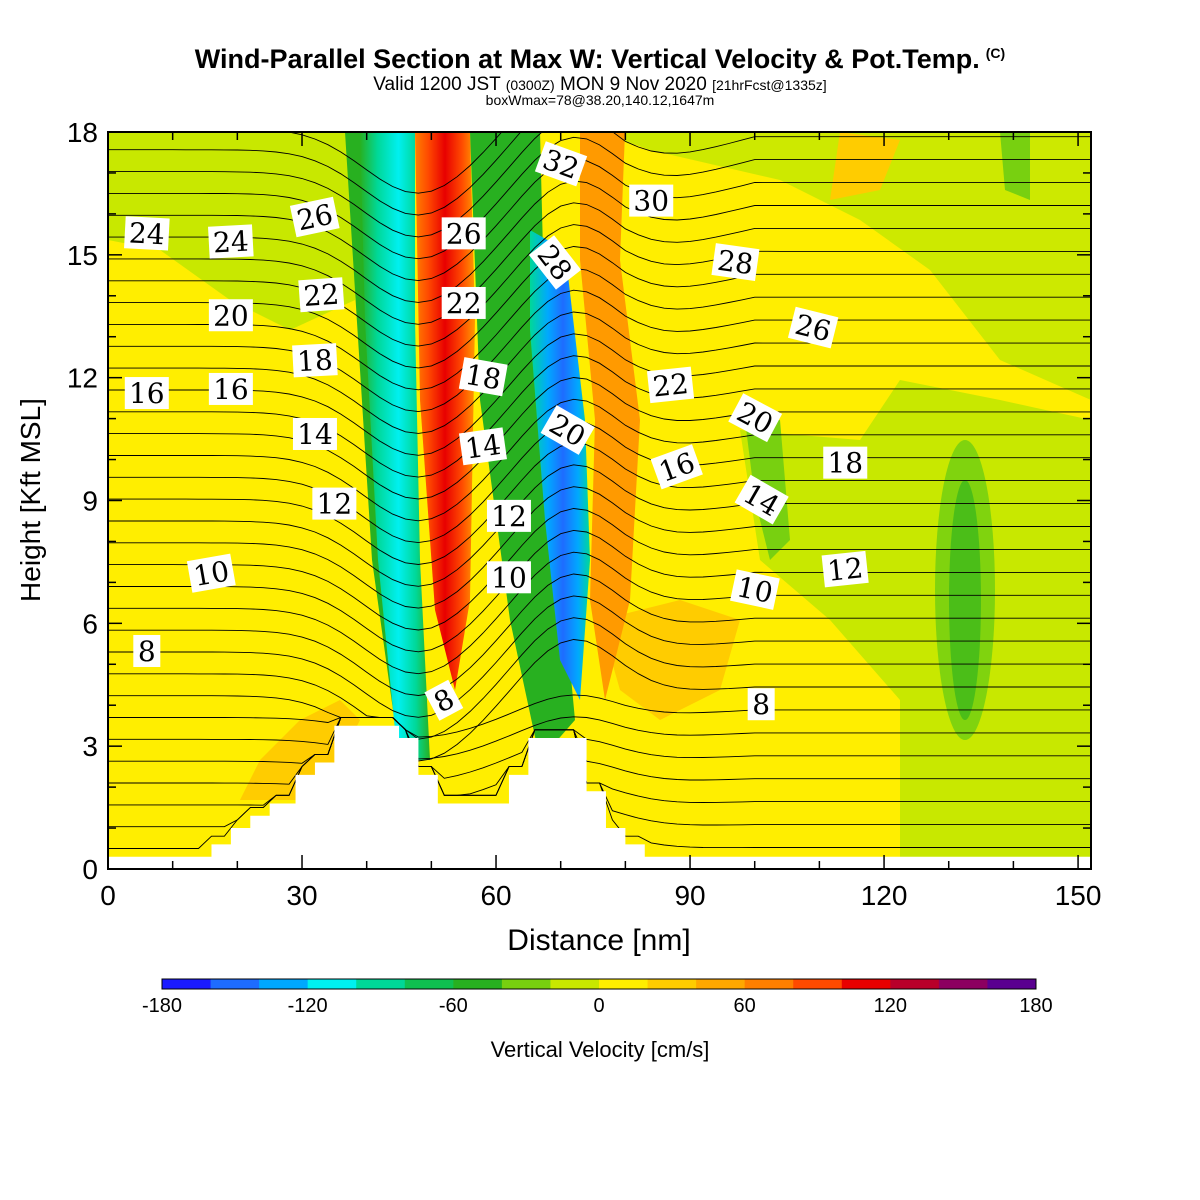  Describe the element at coordinates (82, 255) in the screenshot. I see `y-tick-label: 15` at that location.